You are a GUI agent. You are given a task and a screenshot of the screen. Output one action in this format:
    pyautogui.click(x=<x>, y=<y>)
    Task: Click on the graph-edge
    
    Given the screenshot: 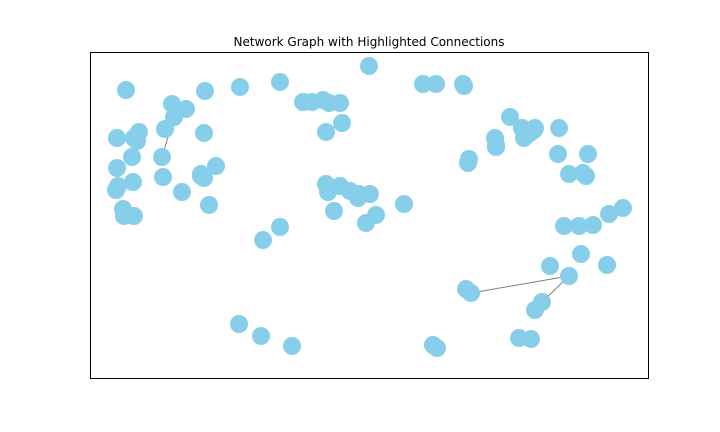 What is the action you would take?
    pyautogui.click(x=520, y=284)
    